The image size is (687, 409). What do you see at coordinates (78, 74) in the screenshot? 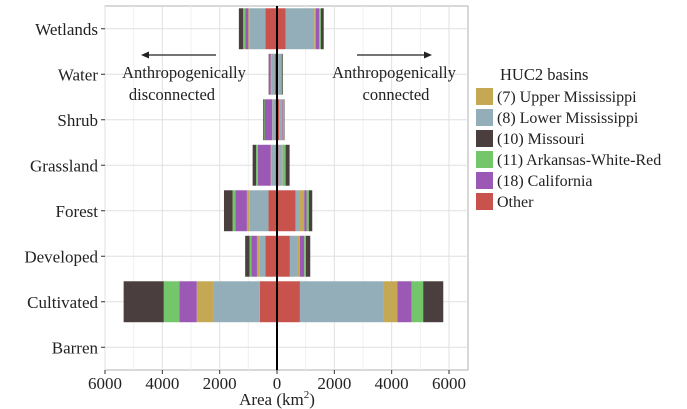
I see `y-tick-label-water: Water` at bounding box center [78, 74].